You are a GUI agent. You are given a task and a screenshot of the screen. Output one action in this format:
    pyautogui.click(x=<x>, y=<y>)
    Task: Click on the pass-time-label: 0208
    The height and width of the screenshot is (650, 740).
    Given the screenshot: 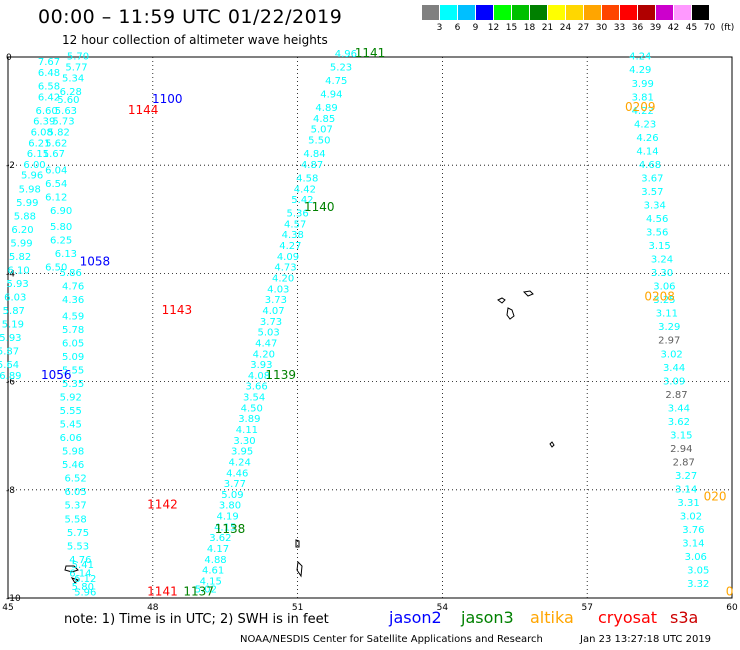 What is the action you would take?
    pyautogui.click(x=659, y=296)
    